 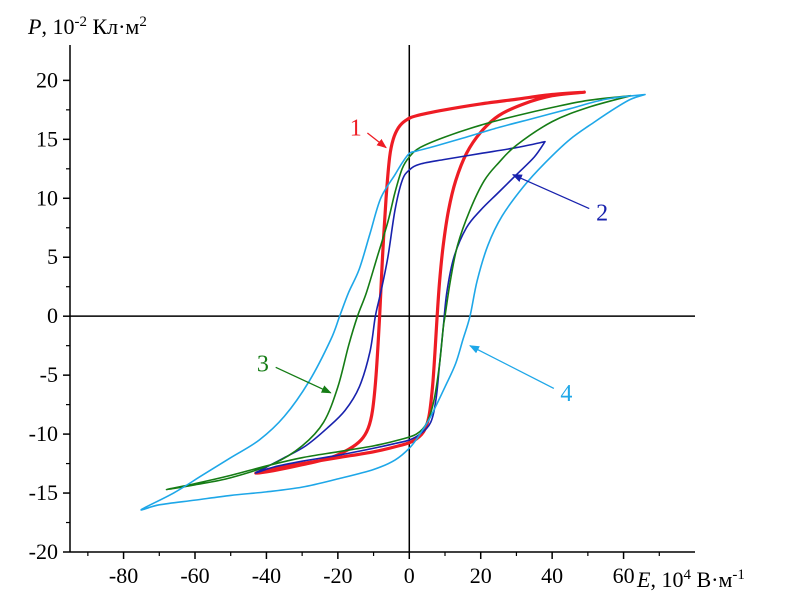 I want to click on y-tick-label: -5, so click(x=49, y=374).